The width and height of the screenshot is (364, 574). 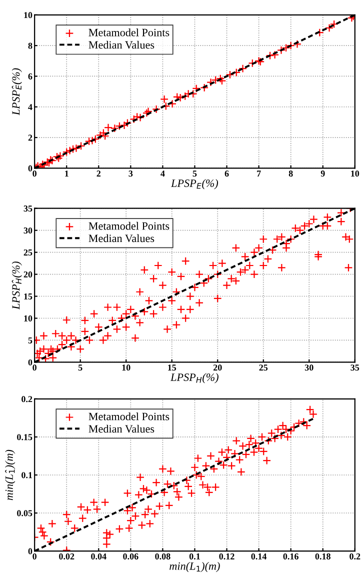 What do you see at coordinates (322, 556) in the screenshot?
I see `x-tick-label: 0.18` at bounding box center [322, 556].